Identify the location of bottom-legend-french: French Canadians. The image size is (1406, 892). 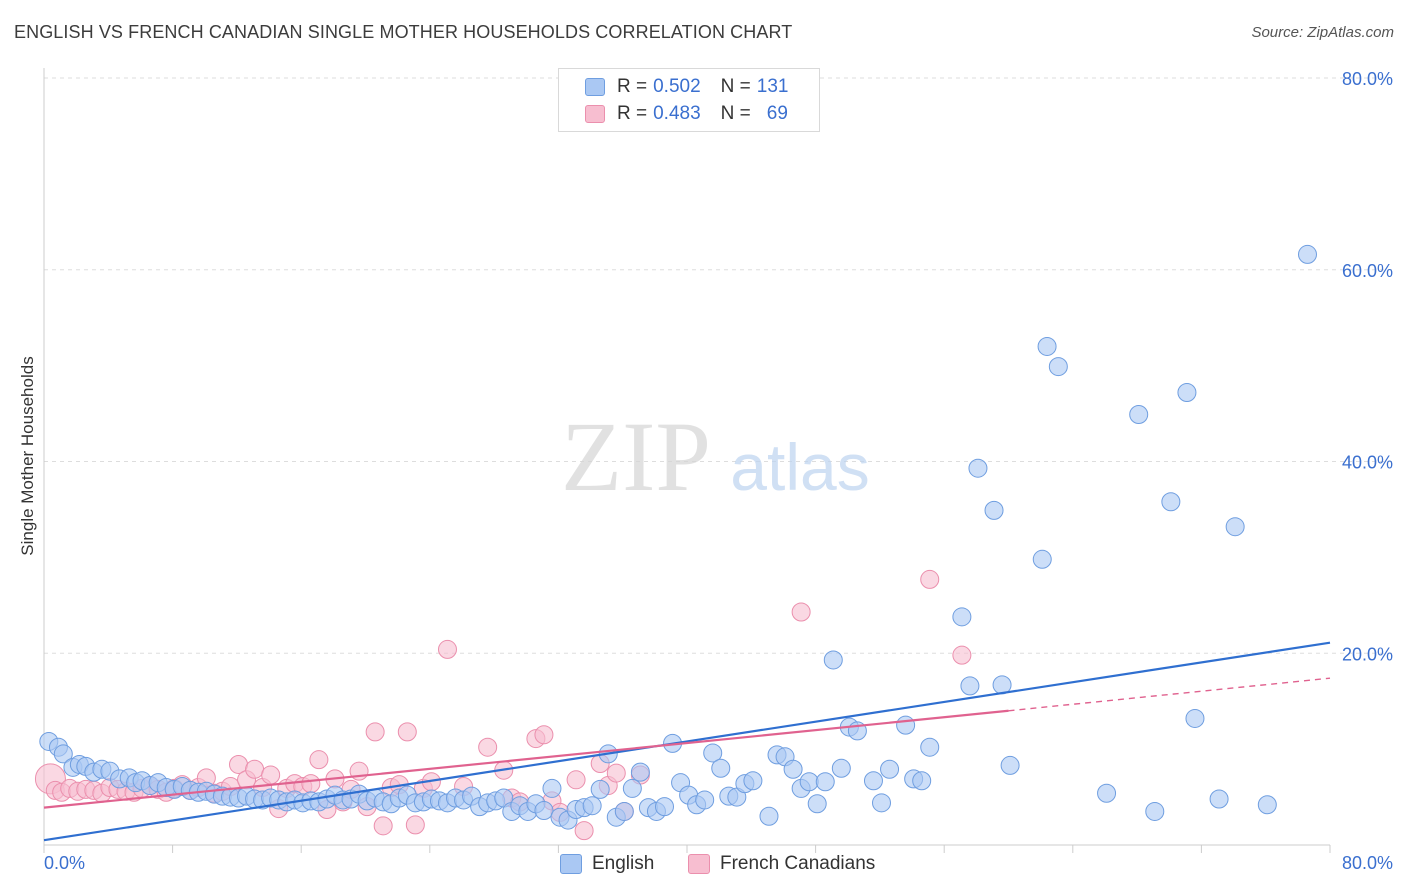
(781, 864).